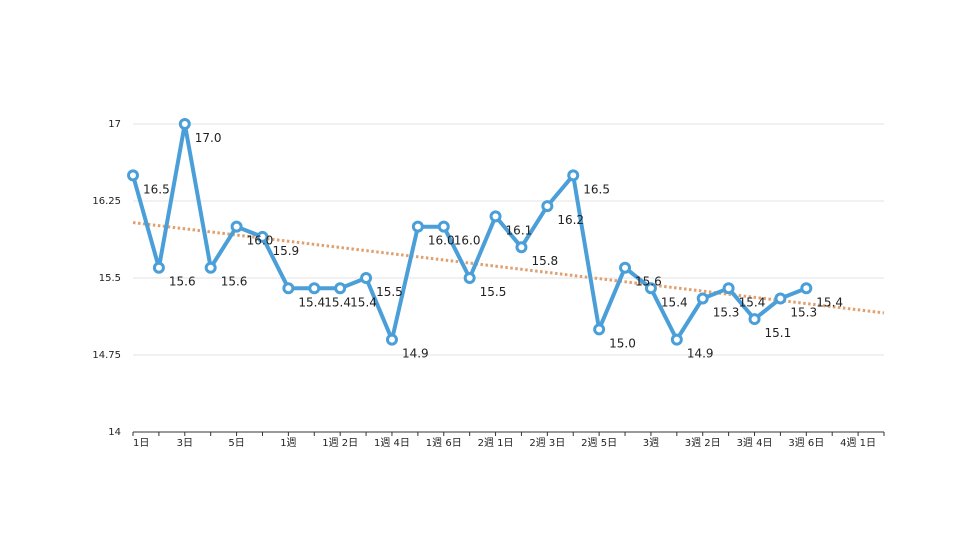 This screenshot has height=549, width=969. Describe the element at coordinates (858, 443) in the screenshot. I see `x-tick-label: 4週 1日` at that location.